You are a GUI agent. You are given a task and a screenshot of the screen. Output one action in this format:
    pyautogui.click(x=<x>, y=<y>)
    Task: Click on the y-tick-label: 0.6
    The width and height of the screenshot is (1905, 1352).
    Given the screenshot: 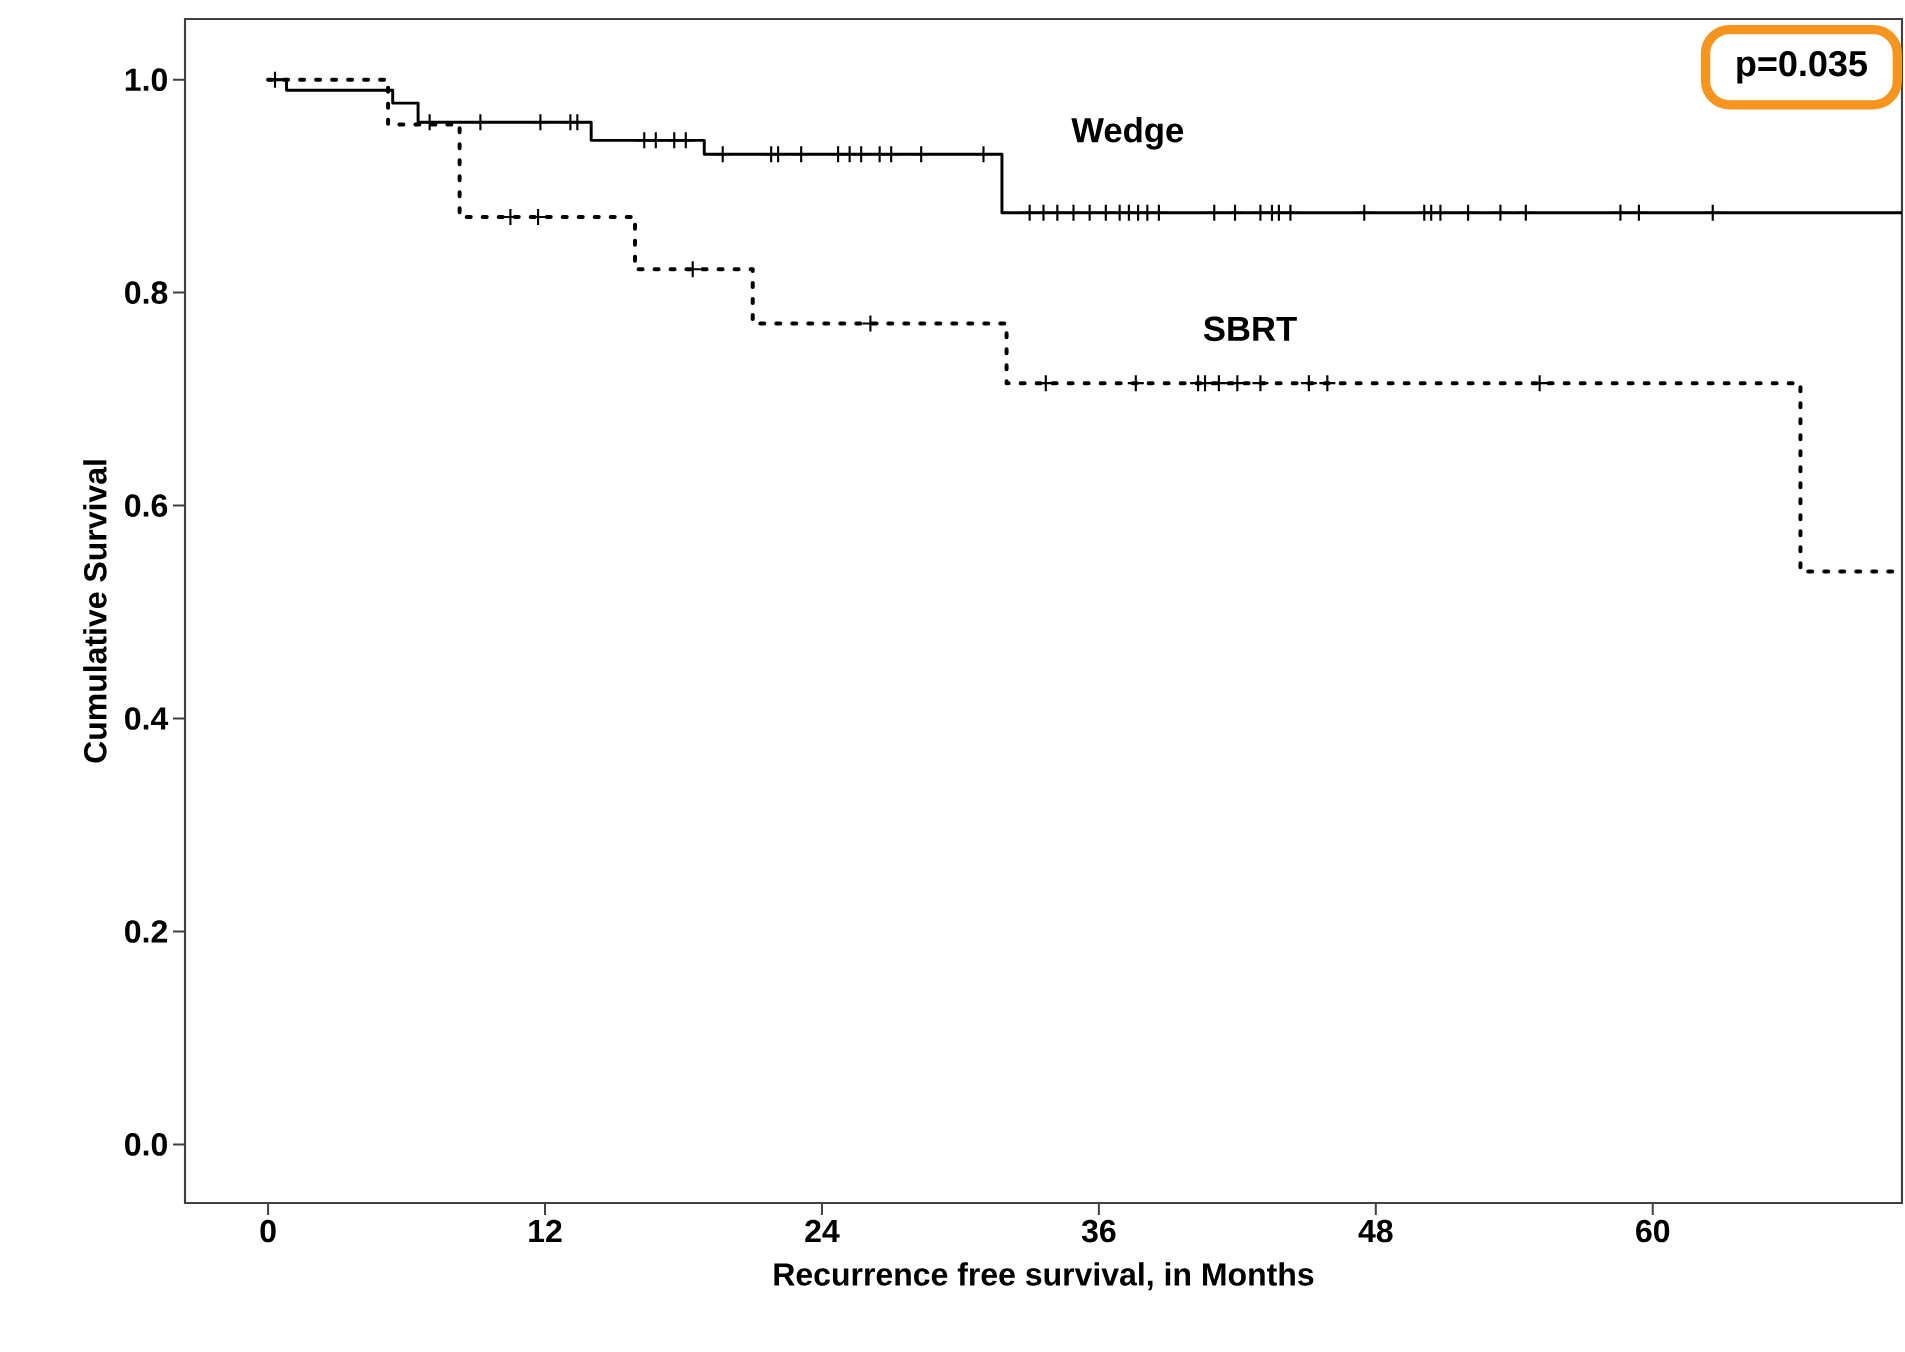 What is the action you would take?
    pyautogui.click(x=146, y=505)
    